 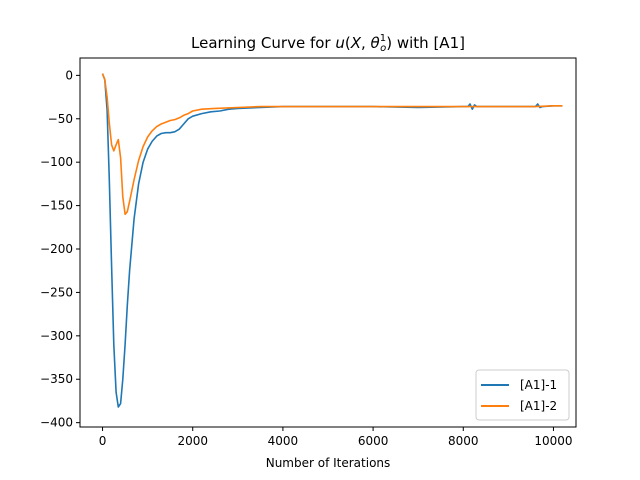 I want to click on x-axis-label: Number of Iterations, so click(x=328, y=463).